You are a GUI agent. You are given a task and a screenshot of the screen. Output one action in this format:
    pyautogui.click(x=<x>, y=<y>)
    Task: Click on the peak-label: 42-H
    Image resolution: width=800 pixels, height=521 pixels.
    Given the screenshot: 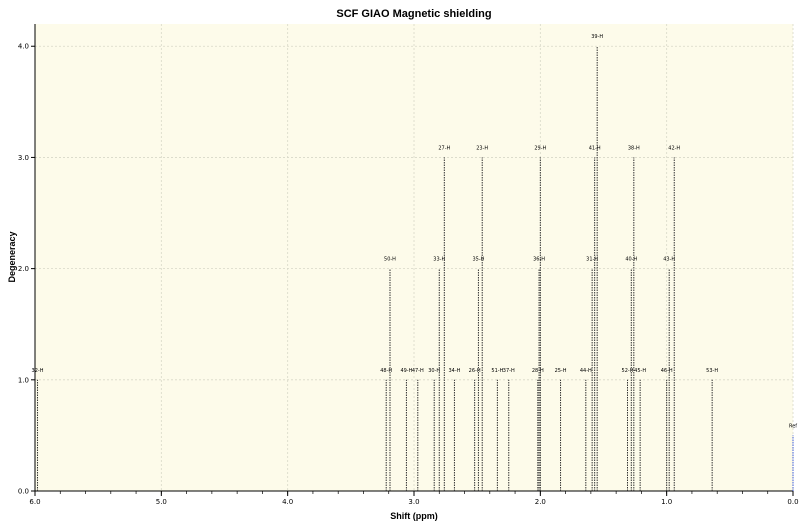 What is the action you would take?
    pyautogui.click(x=674, y=148)
    